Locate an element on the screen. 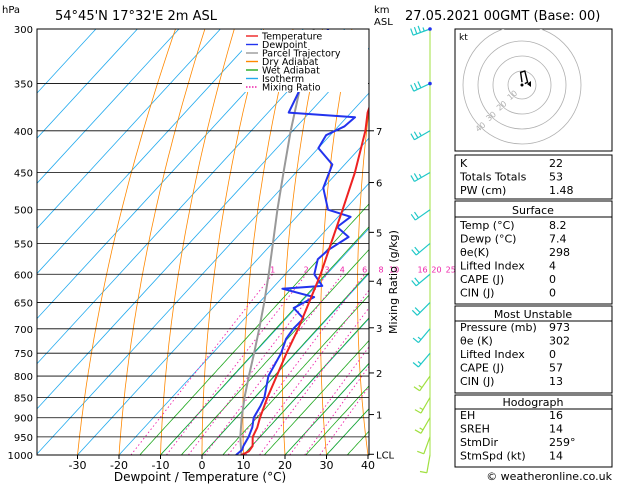  temperature-tick-label: 30 is located at coordinates (327, 465).